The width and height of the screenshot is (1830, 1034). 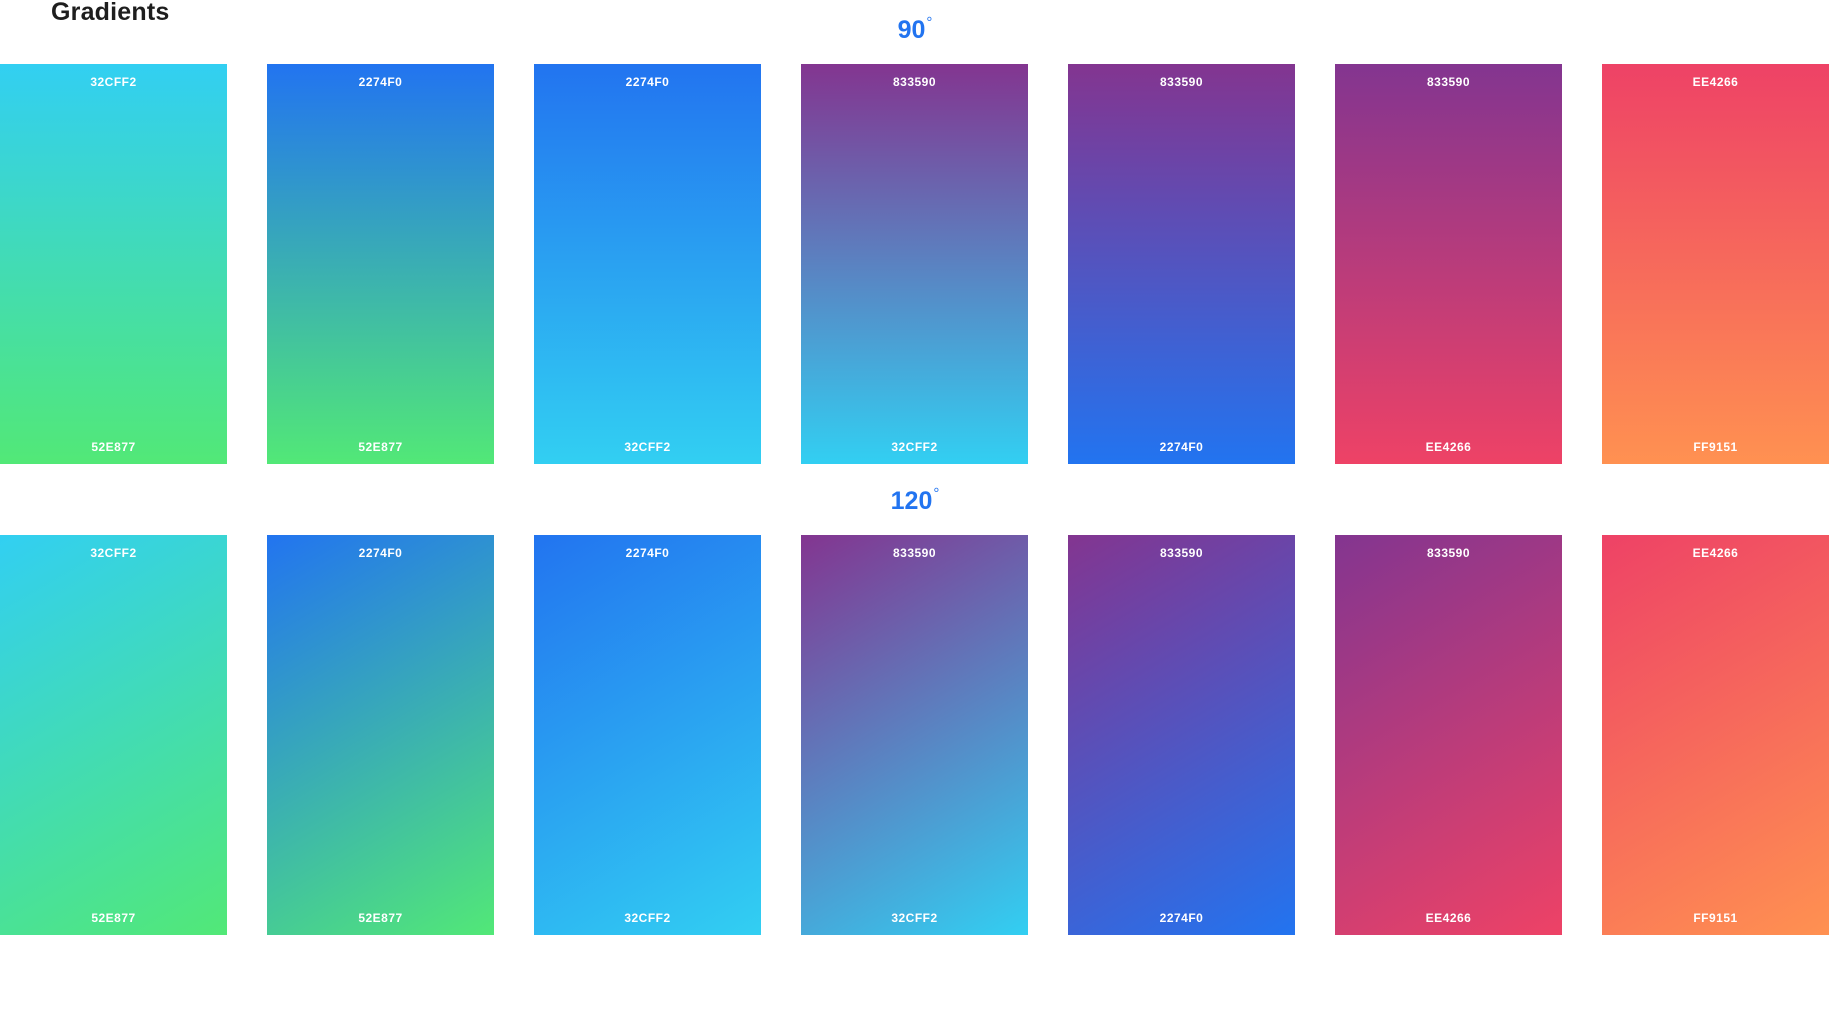 I want to click on section-heading-90: 90°, so click(x=915, y=29).